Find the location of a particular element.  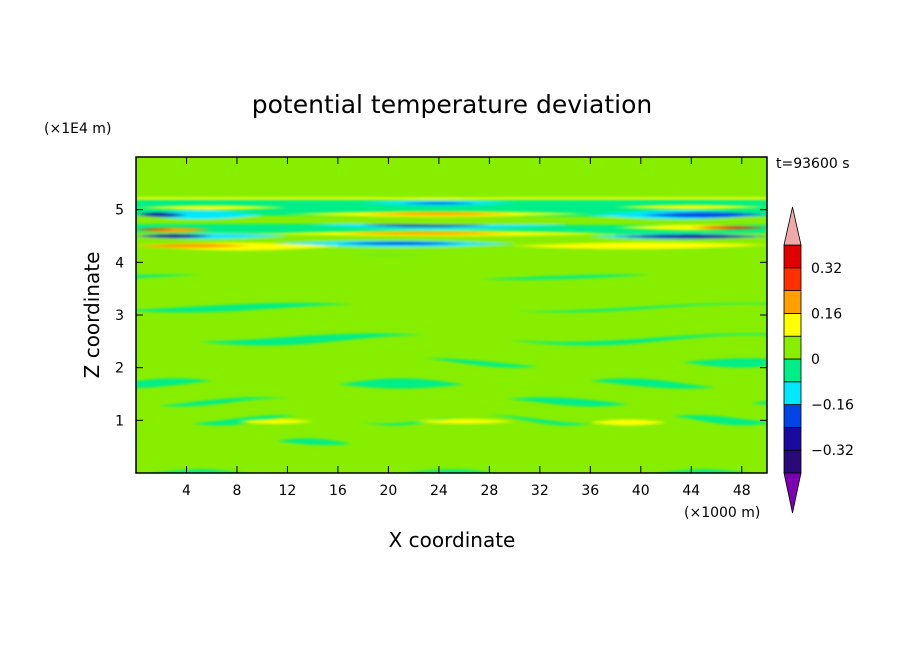

x-tick-label: 16 is located at coordinates (338, 491).